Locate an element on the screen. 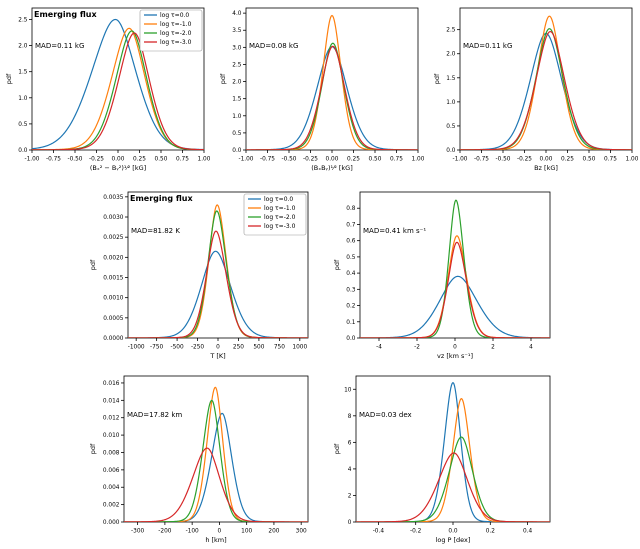 The width and height of the screenshot is (640, 549). x-axis-label: (Bₓ² − Bᵧ²)¹⁄² [kG] is located at coordinates (118, 168).